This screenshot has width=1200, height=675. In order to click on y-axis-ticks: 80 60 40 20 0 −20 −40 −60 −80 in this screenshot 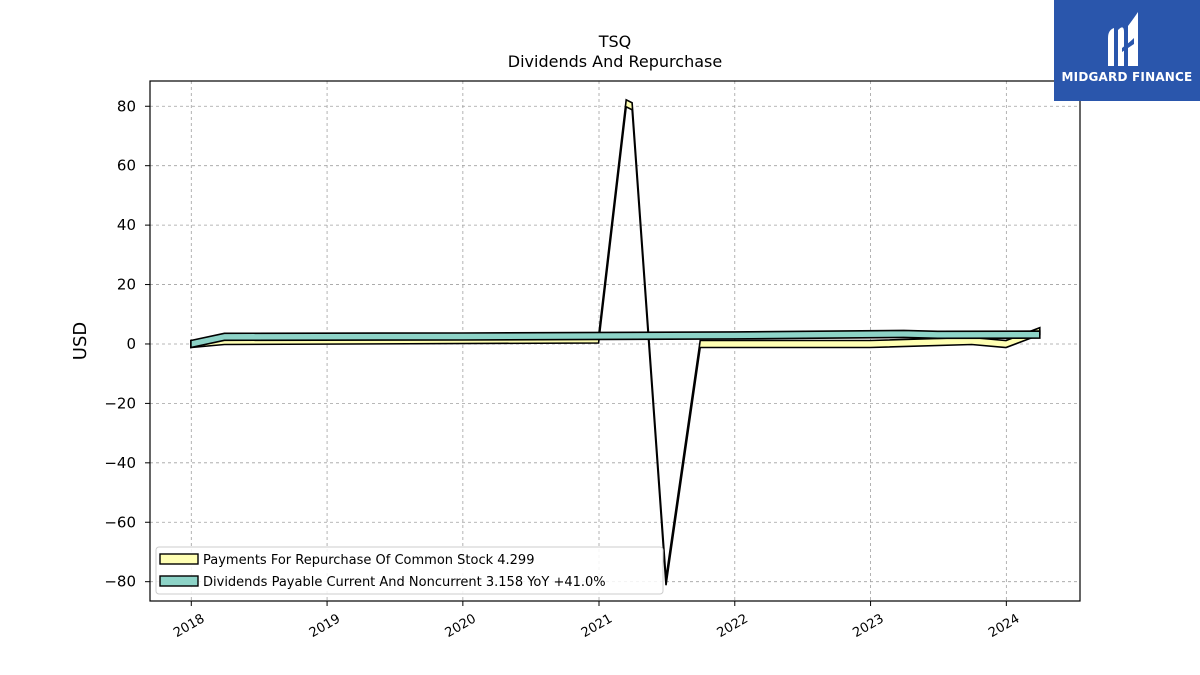, I will do `click(127, 344)`.